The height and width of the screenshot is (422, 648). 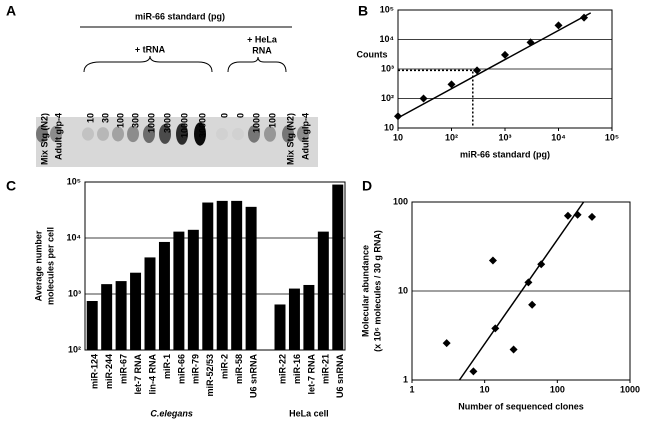 What do you see at coordinates (326, 369) in the screenshot?
I see `x-tick-label: miR-21` at bounding box center [326, 369].